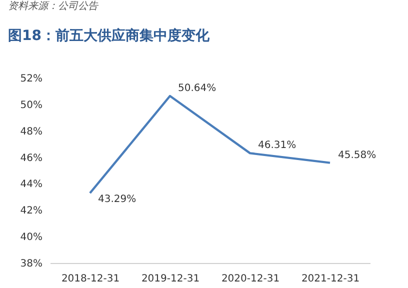 This screenshot has height=288, width=408. Describe the element at coordinates (31, 132) in the screenshot. I see `y-tick-label: 48%` at that location.